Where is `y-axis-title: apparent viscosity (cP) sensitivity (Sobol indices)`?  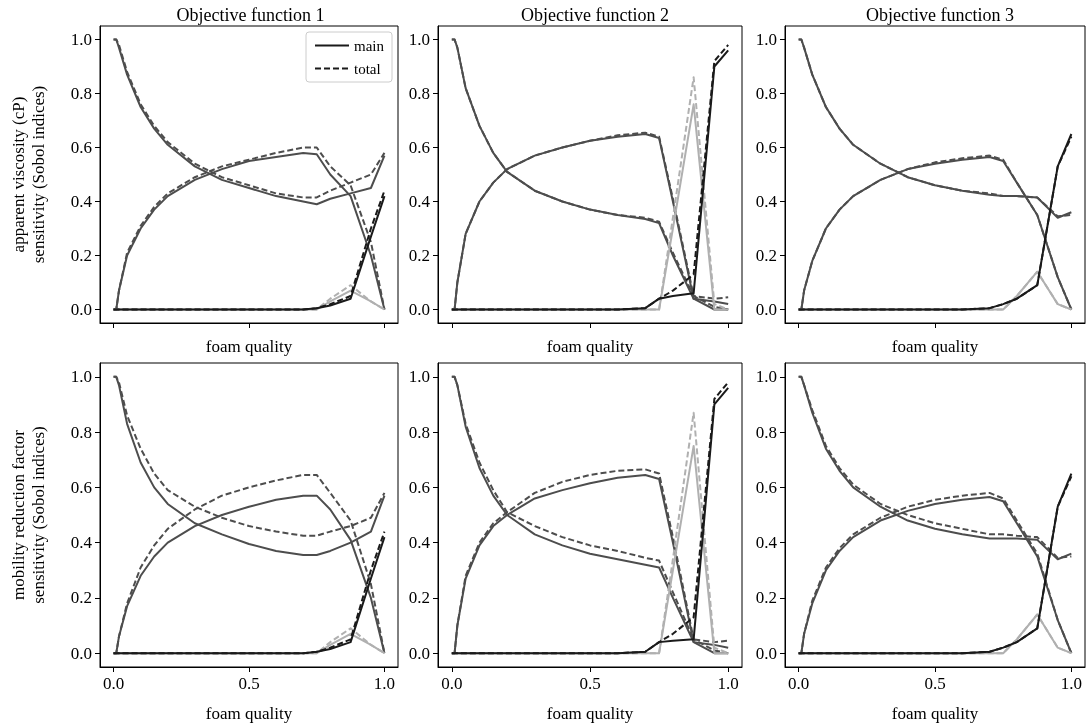
y-axis-title: apparent viscosity (cP) sensitivity (Sobol indices) is located at coordinates (28, 174).